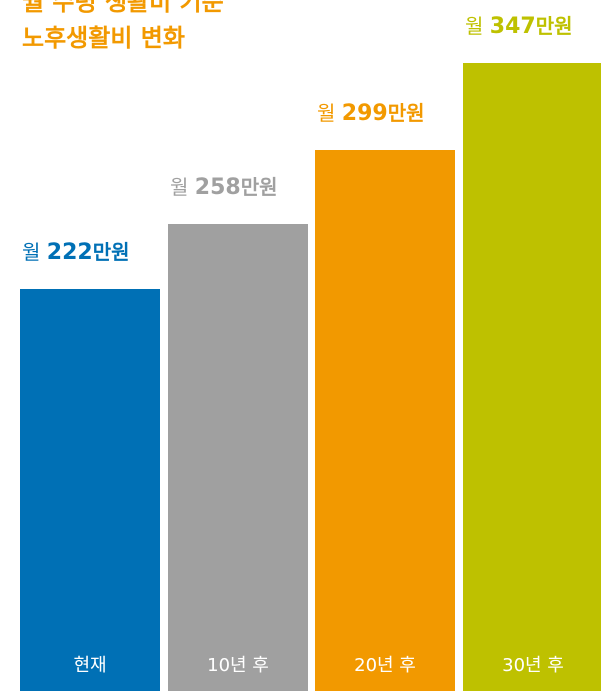 The height and width of the screenshot is (691, 601). Describe the element at coordinates (76, 252) in the screenshot. I see `data-label-0: 월 222만원` at that location.